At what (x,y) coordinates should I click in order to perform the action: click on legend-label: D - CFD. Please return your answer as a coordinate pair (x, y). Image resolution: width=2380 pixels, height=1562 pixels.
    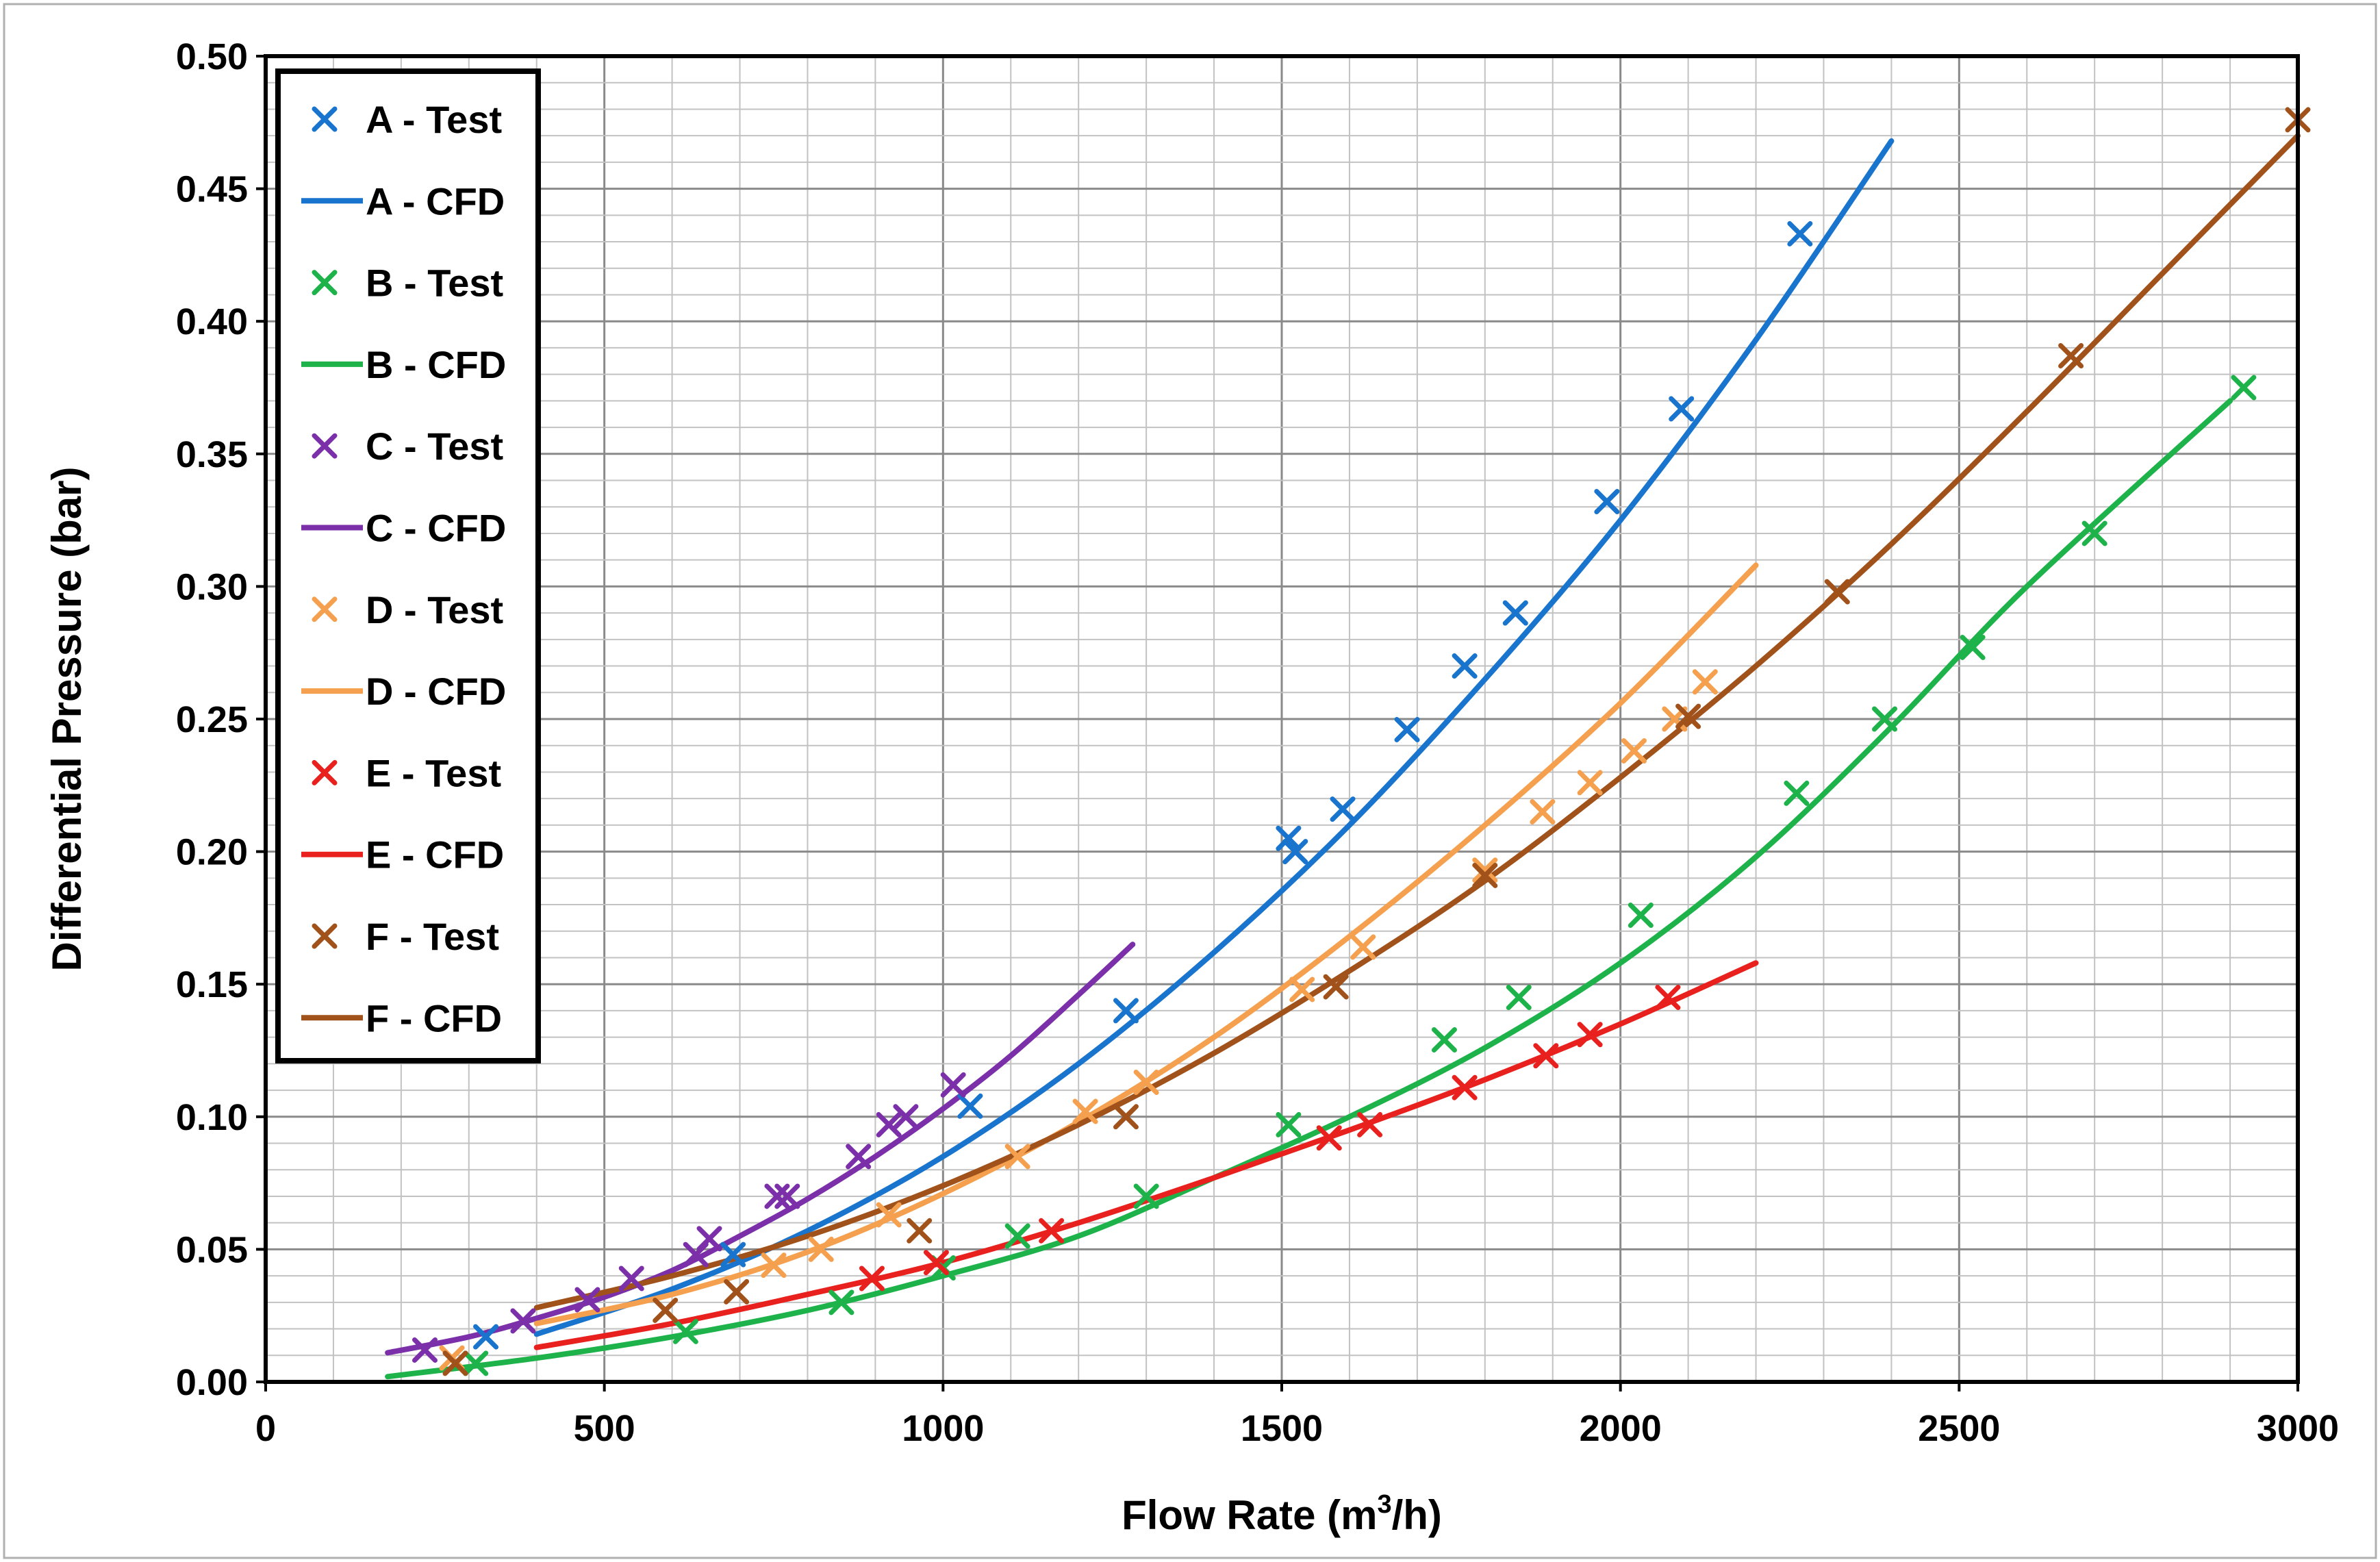
    Looking at the image, I should click on (436, 691).